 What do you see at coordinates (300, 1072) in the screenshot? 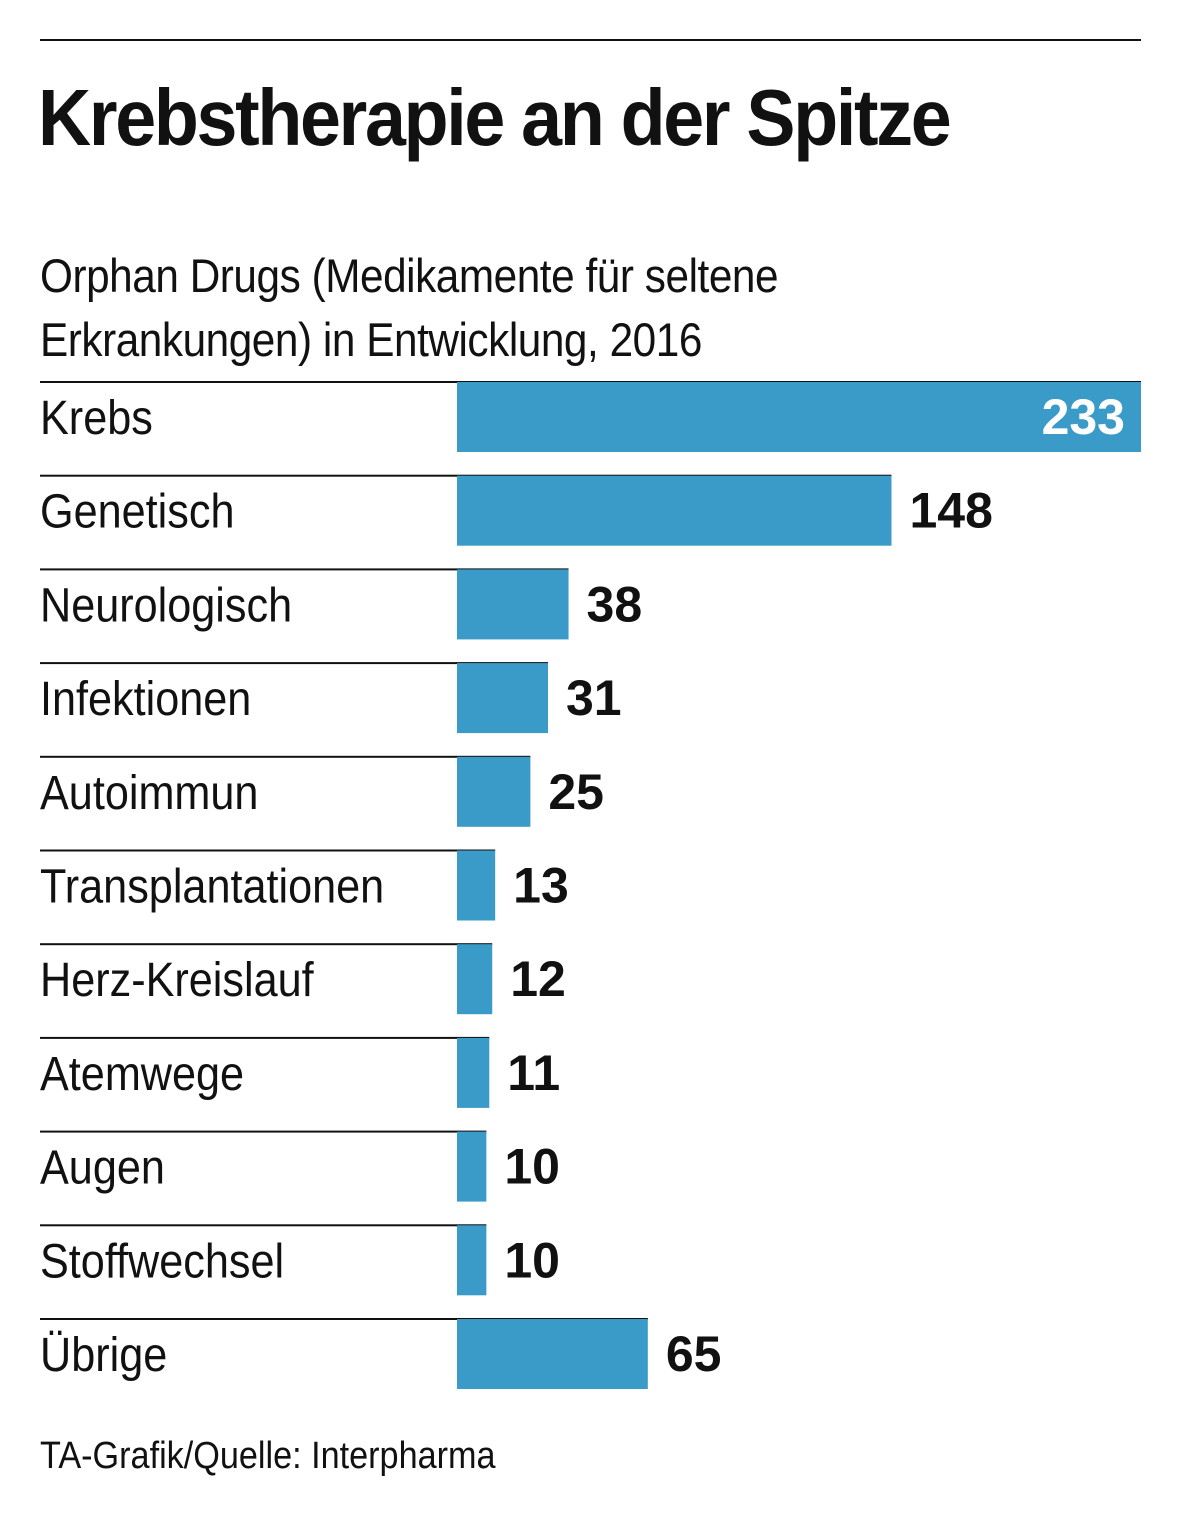
I see `bar-row-atemwege: Atemwege 11` at bounding box center [300, 1072].